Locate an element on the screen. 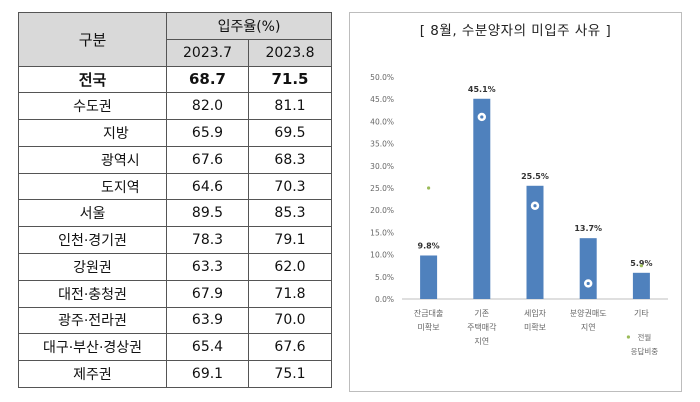 This screenshot has width=700, height=402. table-row: 대구·부산·경상권 65.4 67.6 is located at coordinates (175, 347).